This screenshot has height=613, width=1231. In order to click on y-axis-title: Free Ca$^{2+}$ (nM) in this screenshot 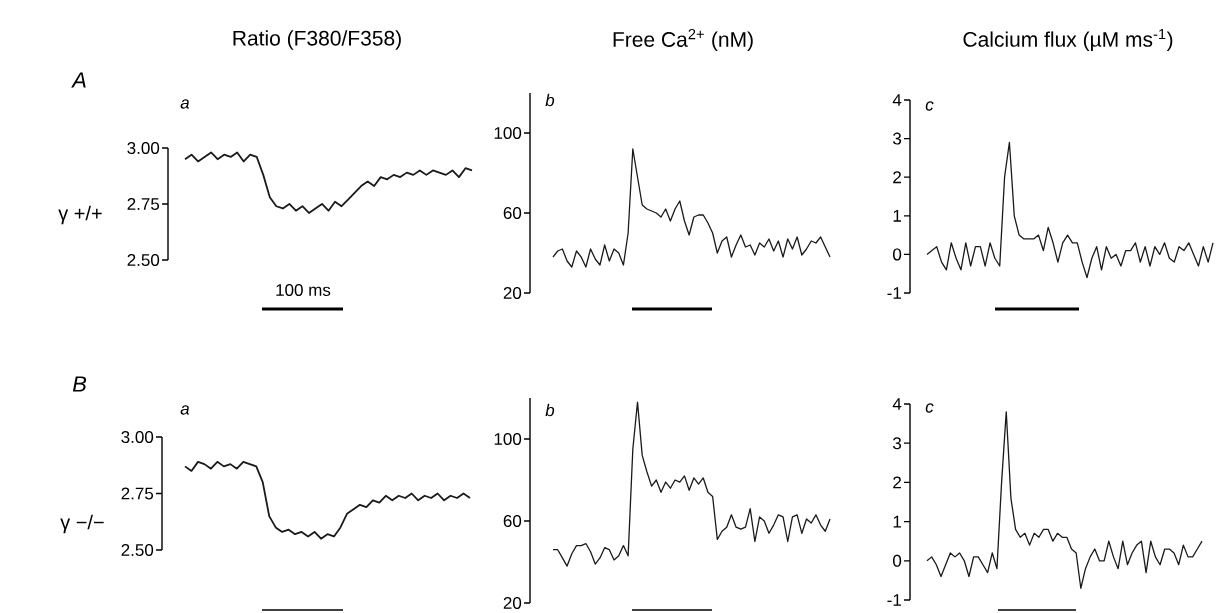, I will do `click(683, 40)`.